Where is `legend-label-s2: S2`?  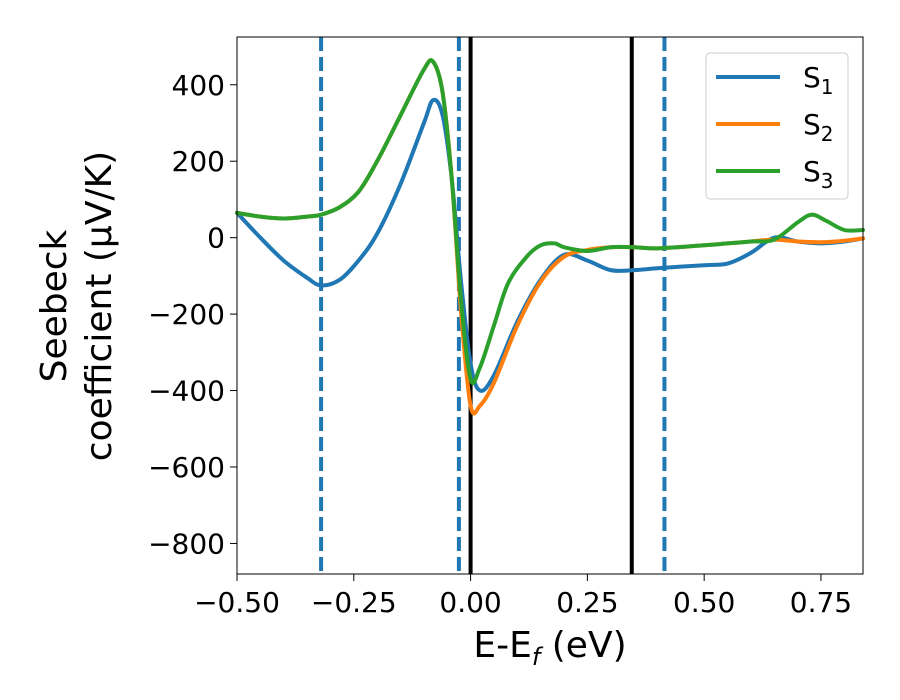 legend-label-s2: S2 is located at coordinates (818, 127).